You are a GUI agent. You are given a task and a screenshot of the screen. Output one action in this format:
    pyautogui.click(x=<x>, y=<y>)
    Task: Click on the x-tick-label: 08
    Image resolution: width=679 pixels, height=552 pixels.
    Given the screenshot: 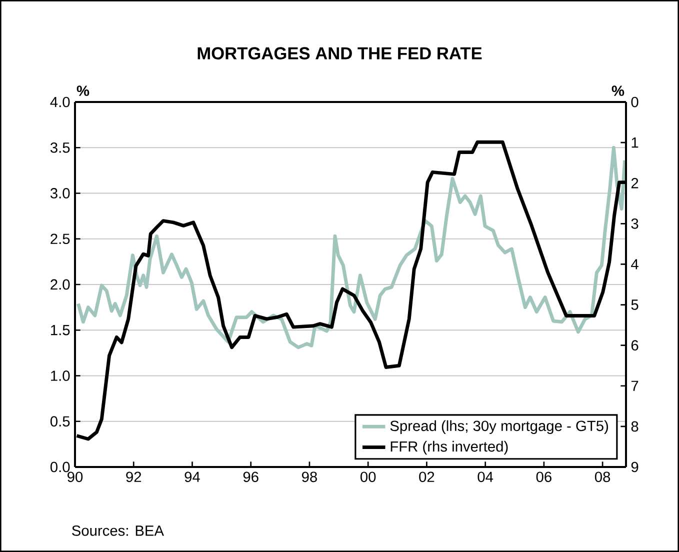 What is the action you would take?
    pyautogui.click(x=602, y=477)
    